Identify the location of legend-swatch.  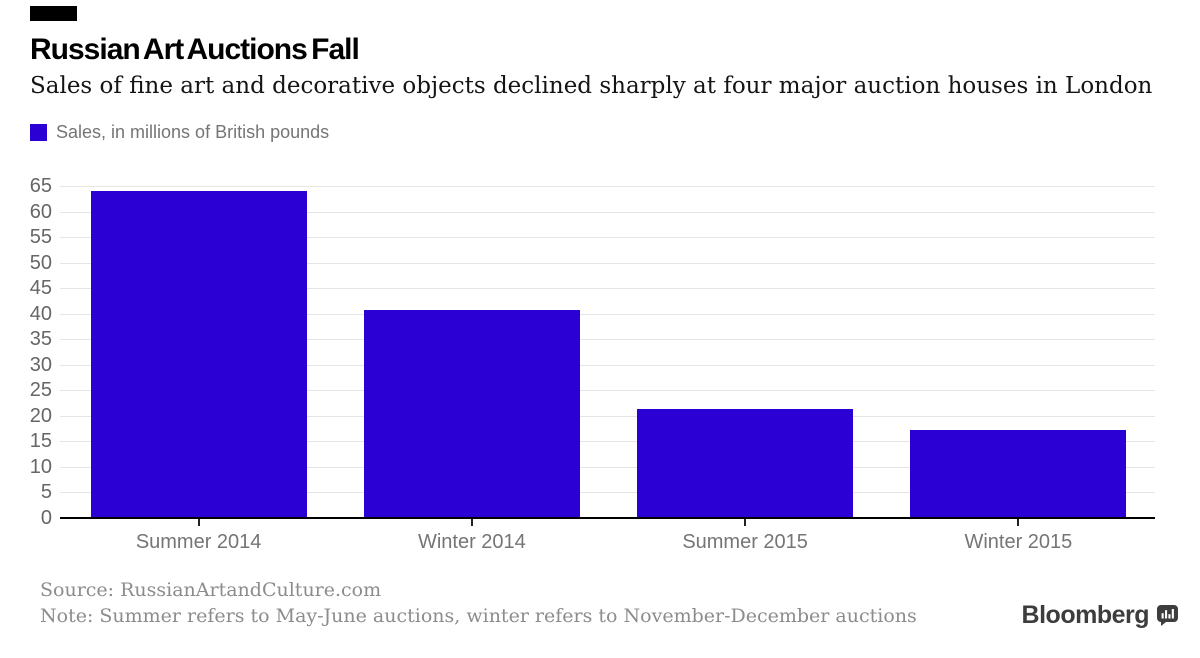
(38, 132).